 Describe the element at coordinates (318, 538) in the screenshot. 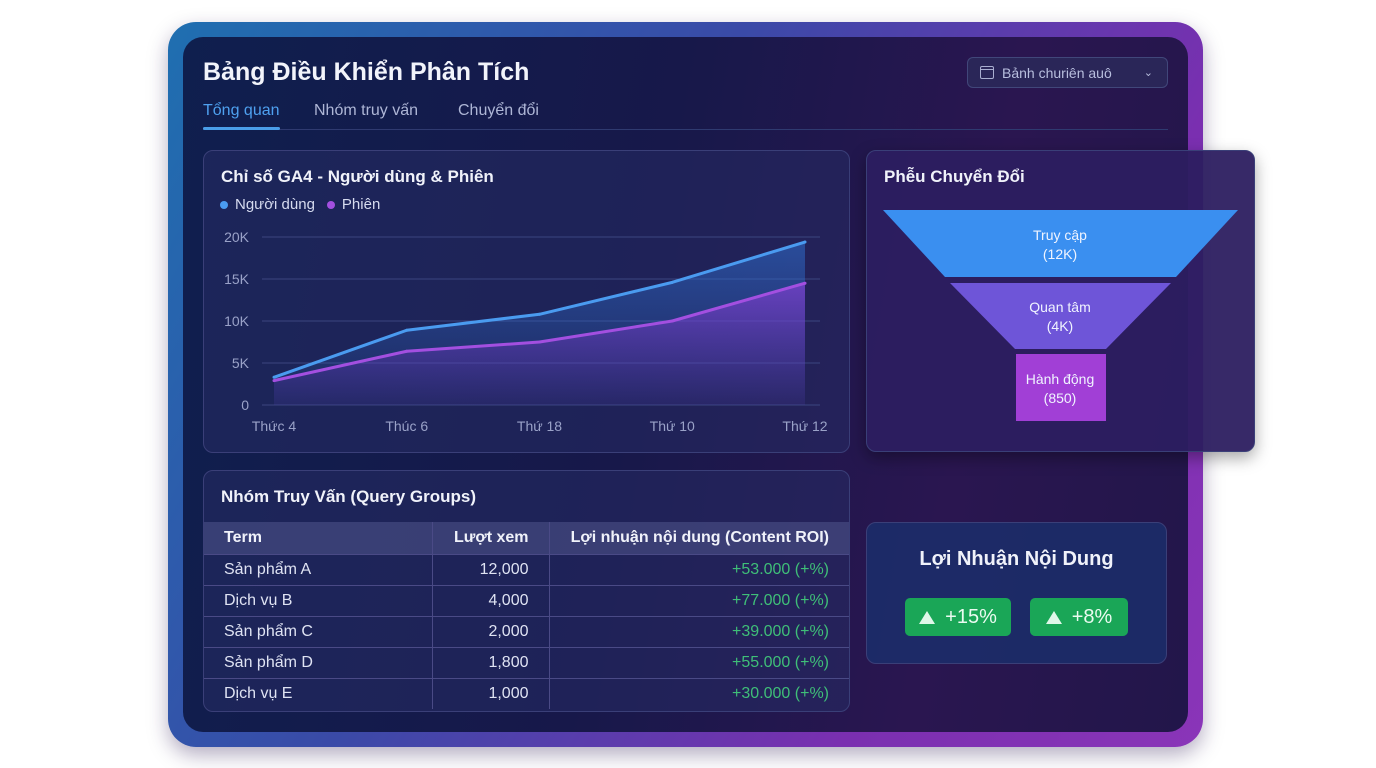

I see `column-header-term: Term` at that location.